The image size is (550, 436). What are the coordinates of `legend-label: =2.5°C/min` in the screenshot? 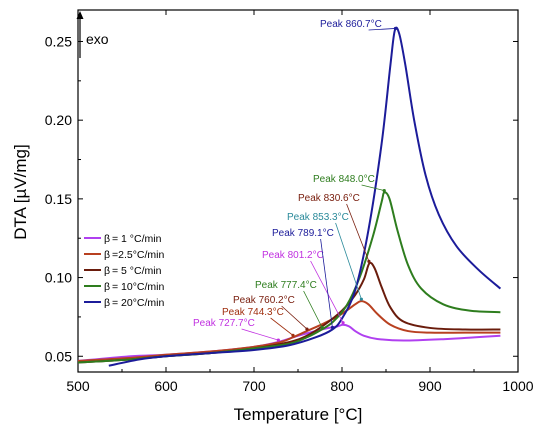 It's located at (138, 255).